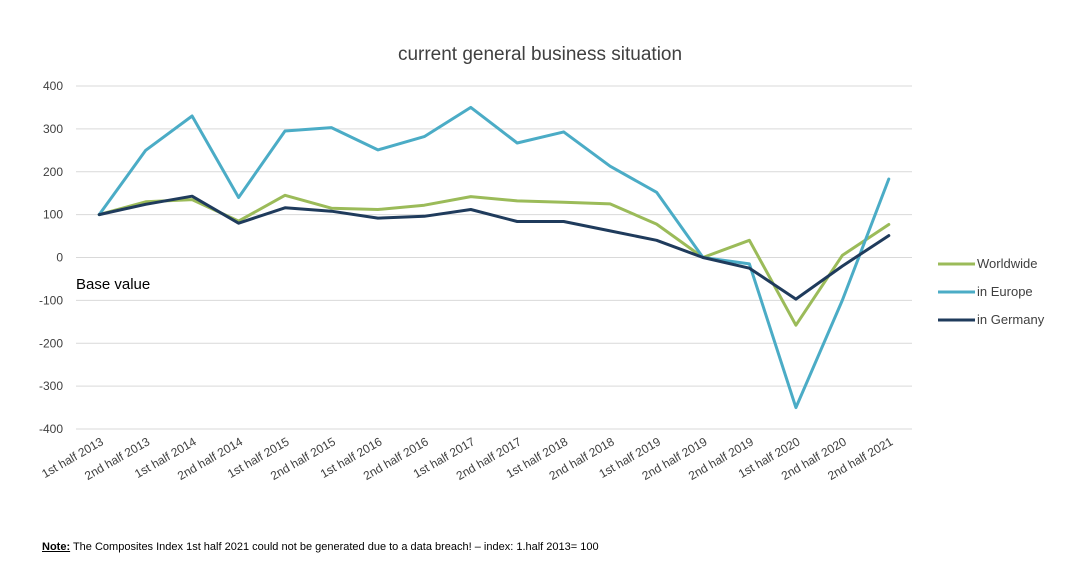  What do you see at coordinates (51, 257) in the screenshot?
I see `y-axis-tick-labels: 400 300 200 100 0 -100 -200 -300 -400` at bounding box center [51, 257].